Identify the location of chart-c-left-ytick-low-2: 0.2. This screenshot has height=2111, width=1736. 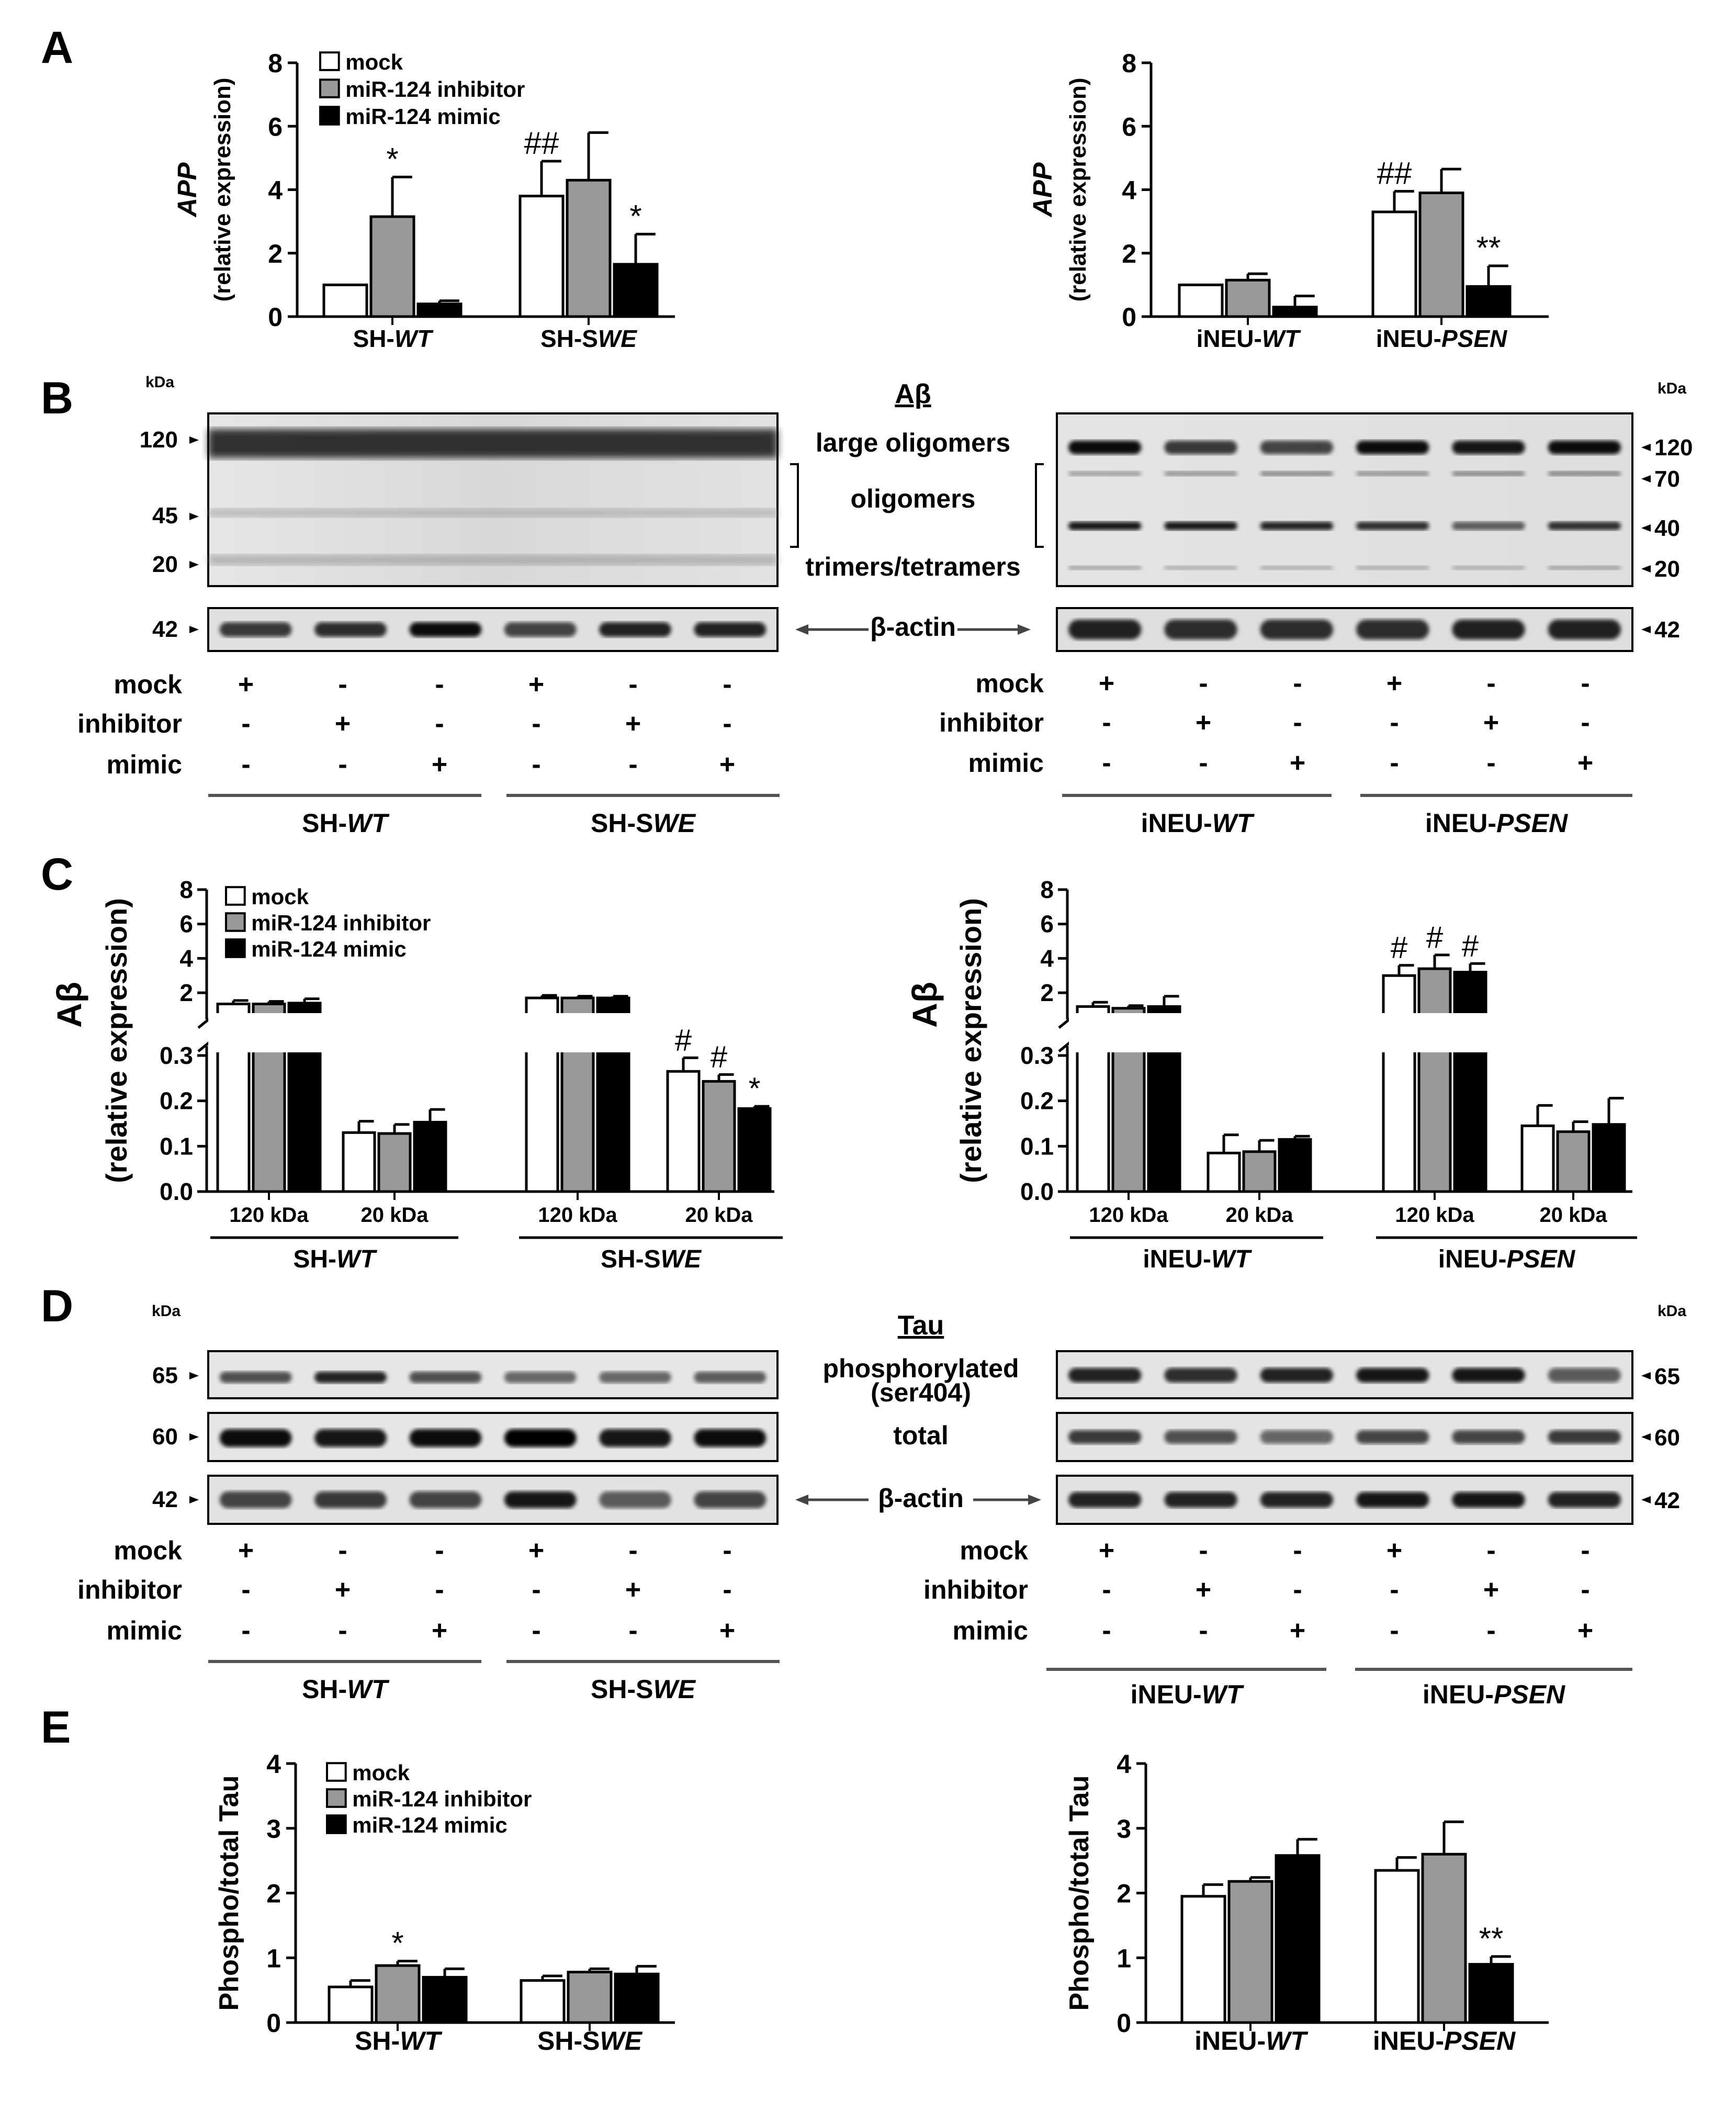
(177, 1101).